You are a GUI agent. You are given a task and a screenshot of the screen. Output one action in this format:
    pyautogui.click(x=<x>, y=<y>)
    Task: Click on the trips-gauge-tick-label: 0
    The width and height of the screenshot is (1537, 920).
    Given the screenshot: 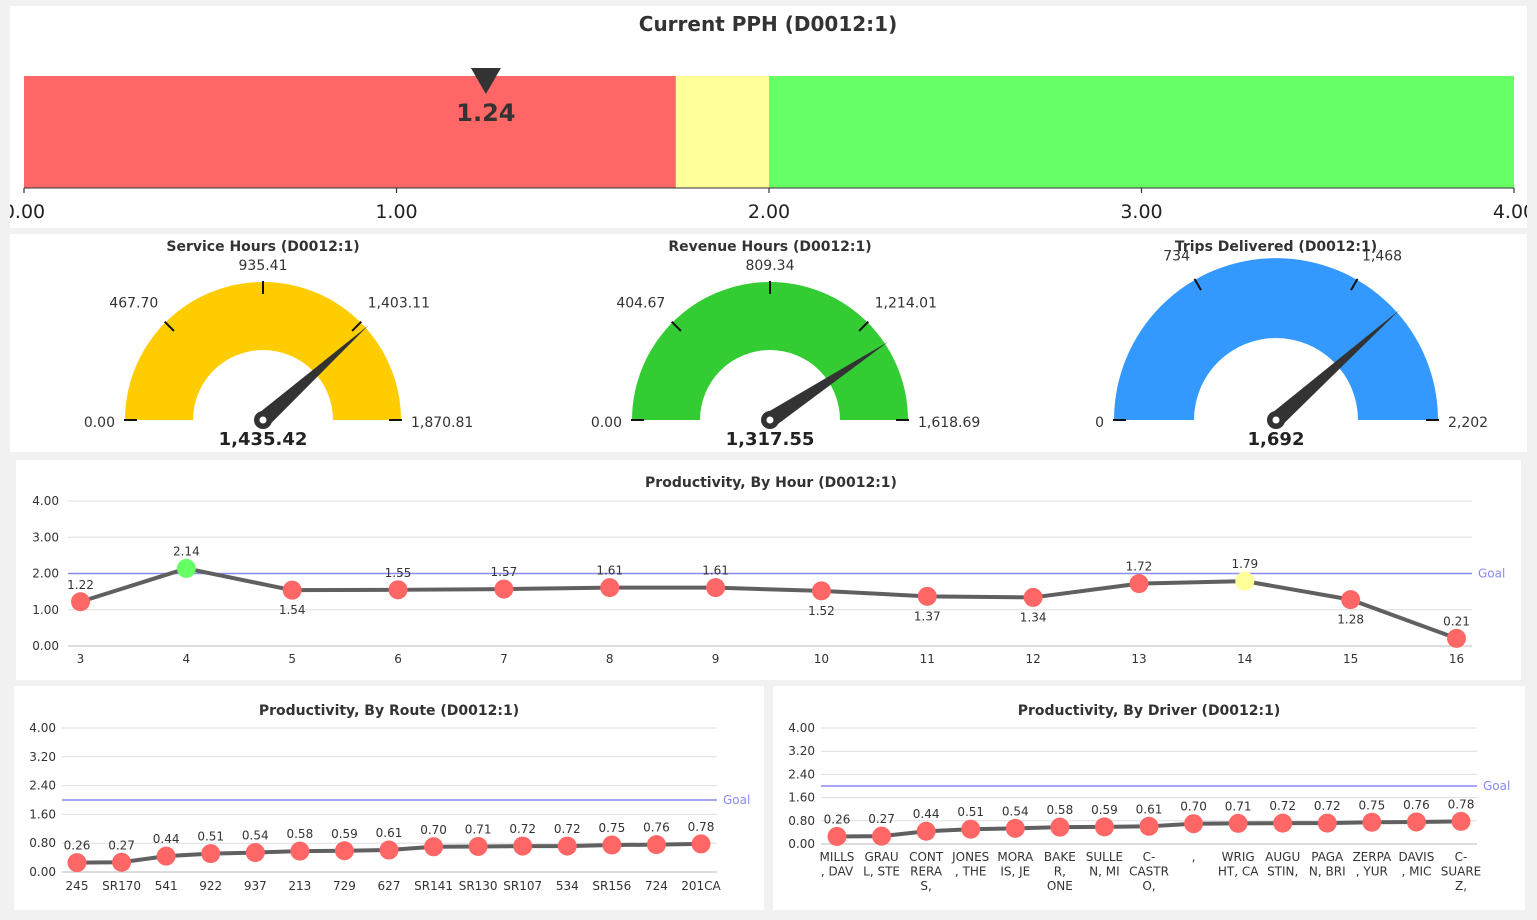 What is the action you would take?
    pyautogui.click(x=1099, y=423)
    